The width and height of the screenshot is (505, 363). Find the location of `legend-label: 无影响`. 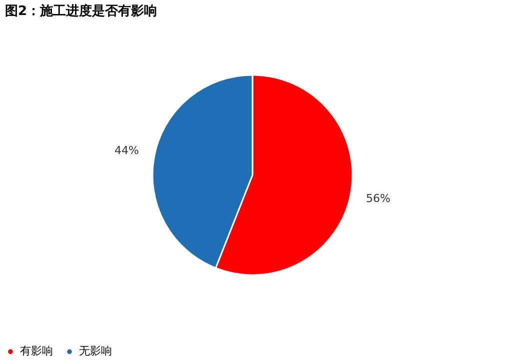

legend-label: 无影响 is located at coordinates (95, 351).